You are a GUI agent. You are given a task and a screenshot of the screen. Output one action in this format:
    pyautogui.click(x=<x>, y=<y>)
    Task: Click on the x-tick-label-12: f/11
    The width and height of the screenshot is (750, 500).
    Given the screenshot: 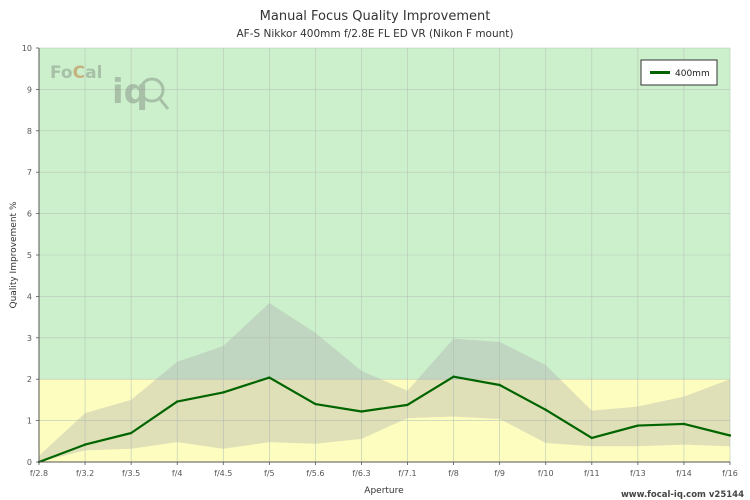 What is the action you would take?
    pyautogui.click(x=592, y=473)
    